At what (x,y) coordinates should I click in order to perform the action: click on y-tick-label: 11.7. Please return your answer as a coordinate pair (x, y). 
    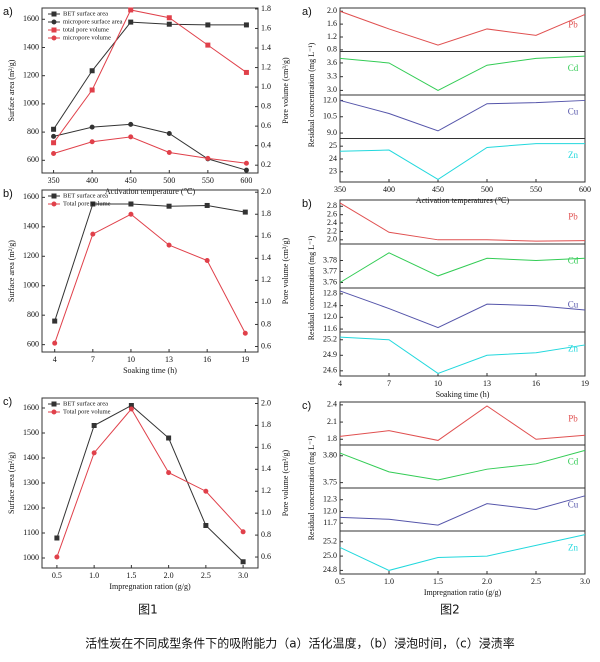
    Looking at the image, I should click on (330, 522).